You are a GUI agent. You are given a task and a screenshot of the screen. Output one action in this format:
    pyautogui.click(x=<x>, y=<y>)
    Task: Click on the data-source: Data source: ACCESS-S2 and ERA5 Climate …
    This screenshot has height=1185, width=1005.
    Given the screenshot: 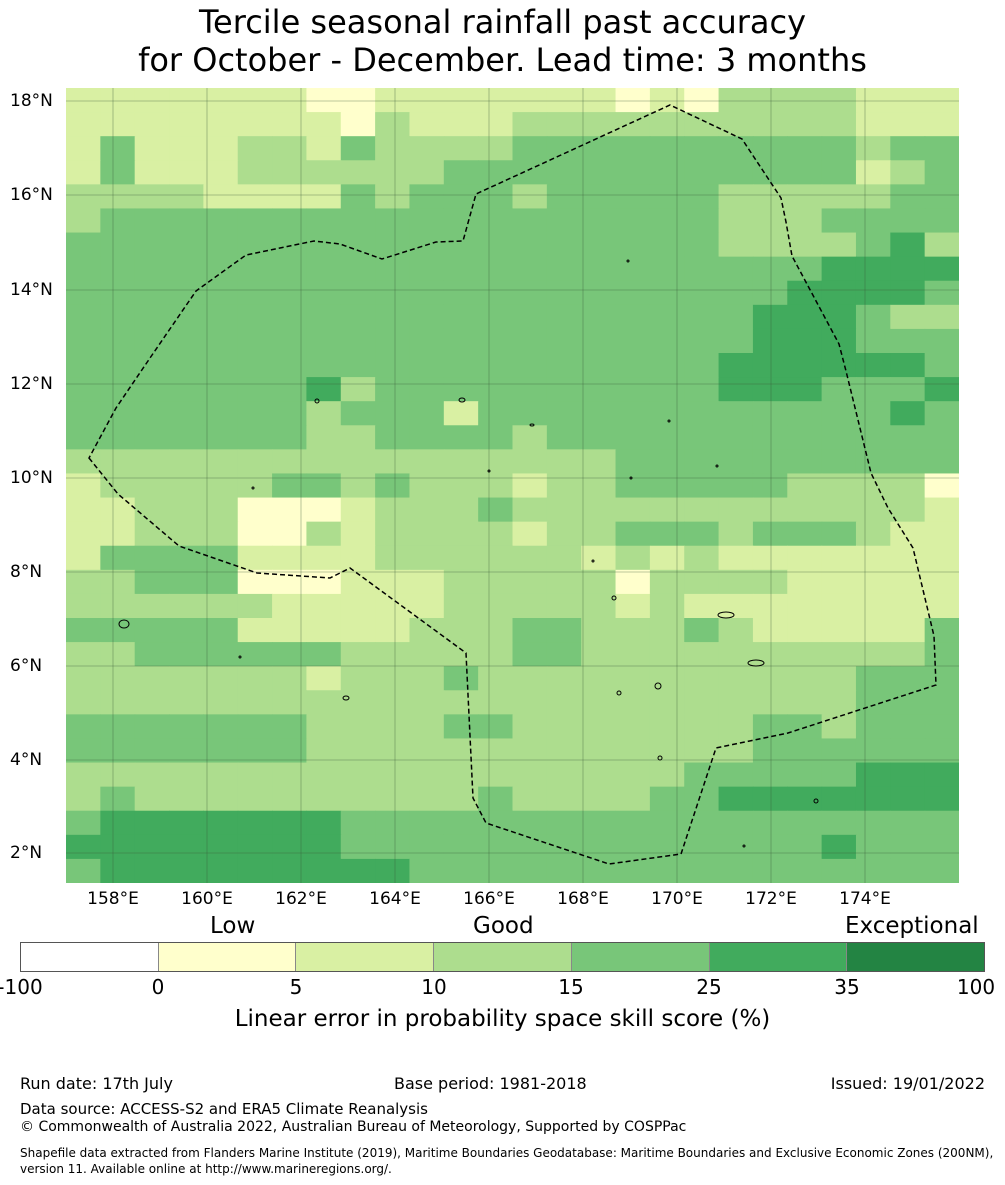 What is the action you would take?
    pyautogui.click(x=224, y=1109)
    